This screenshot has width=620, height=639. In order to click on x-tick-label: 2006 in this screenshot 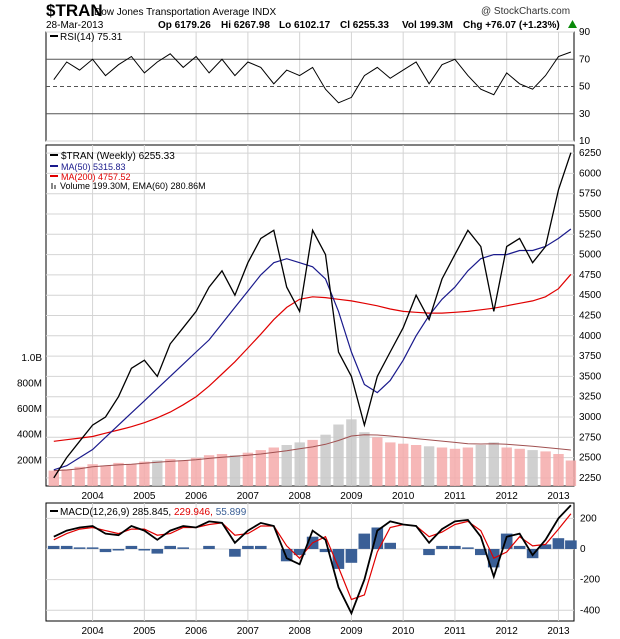, I will do `click(196, 631)`.